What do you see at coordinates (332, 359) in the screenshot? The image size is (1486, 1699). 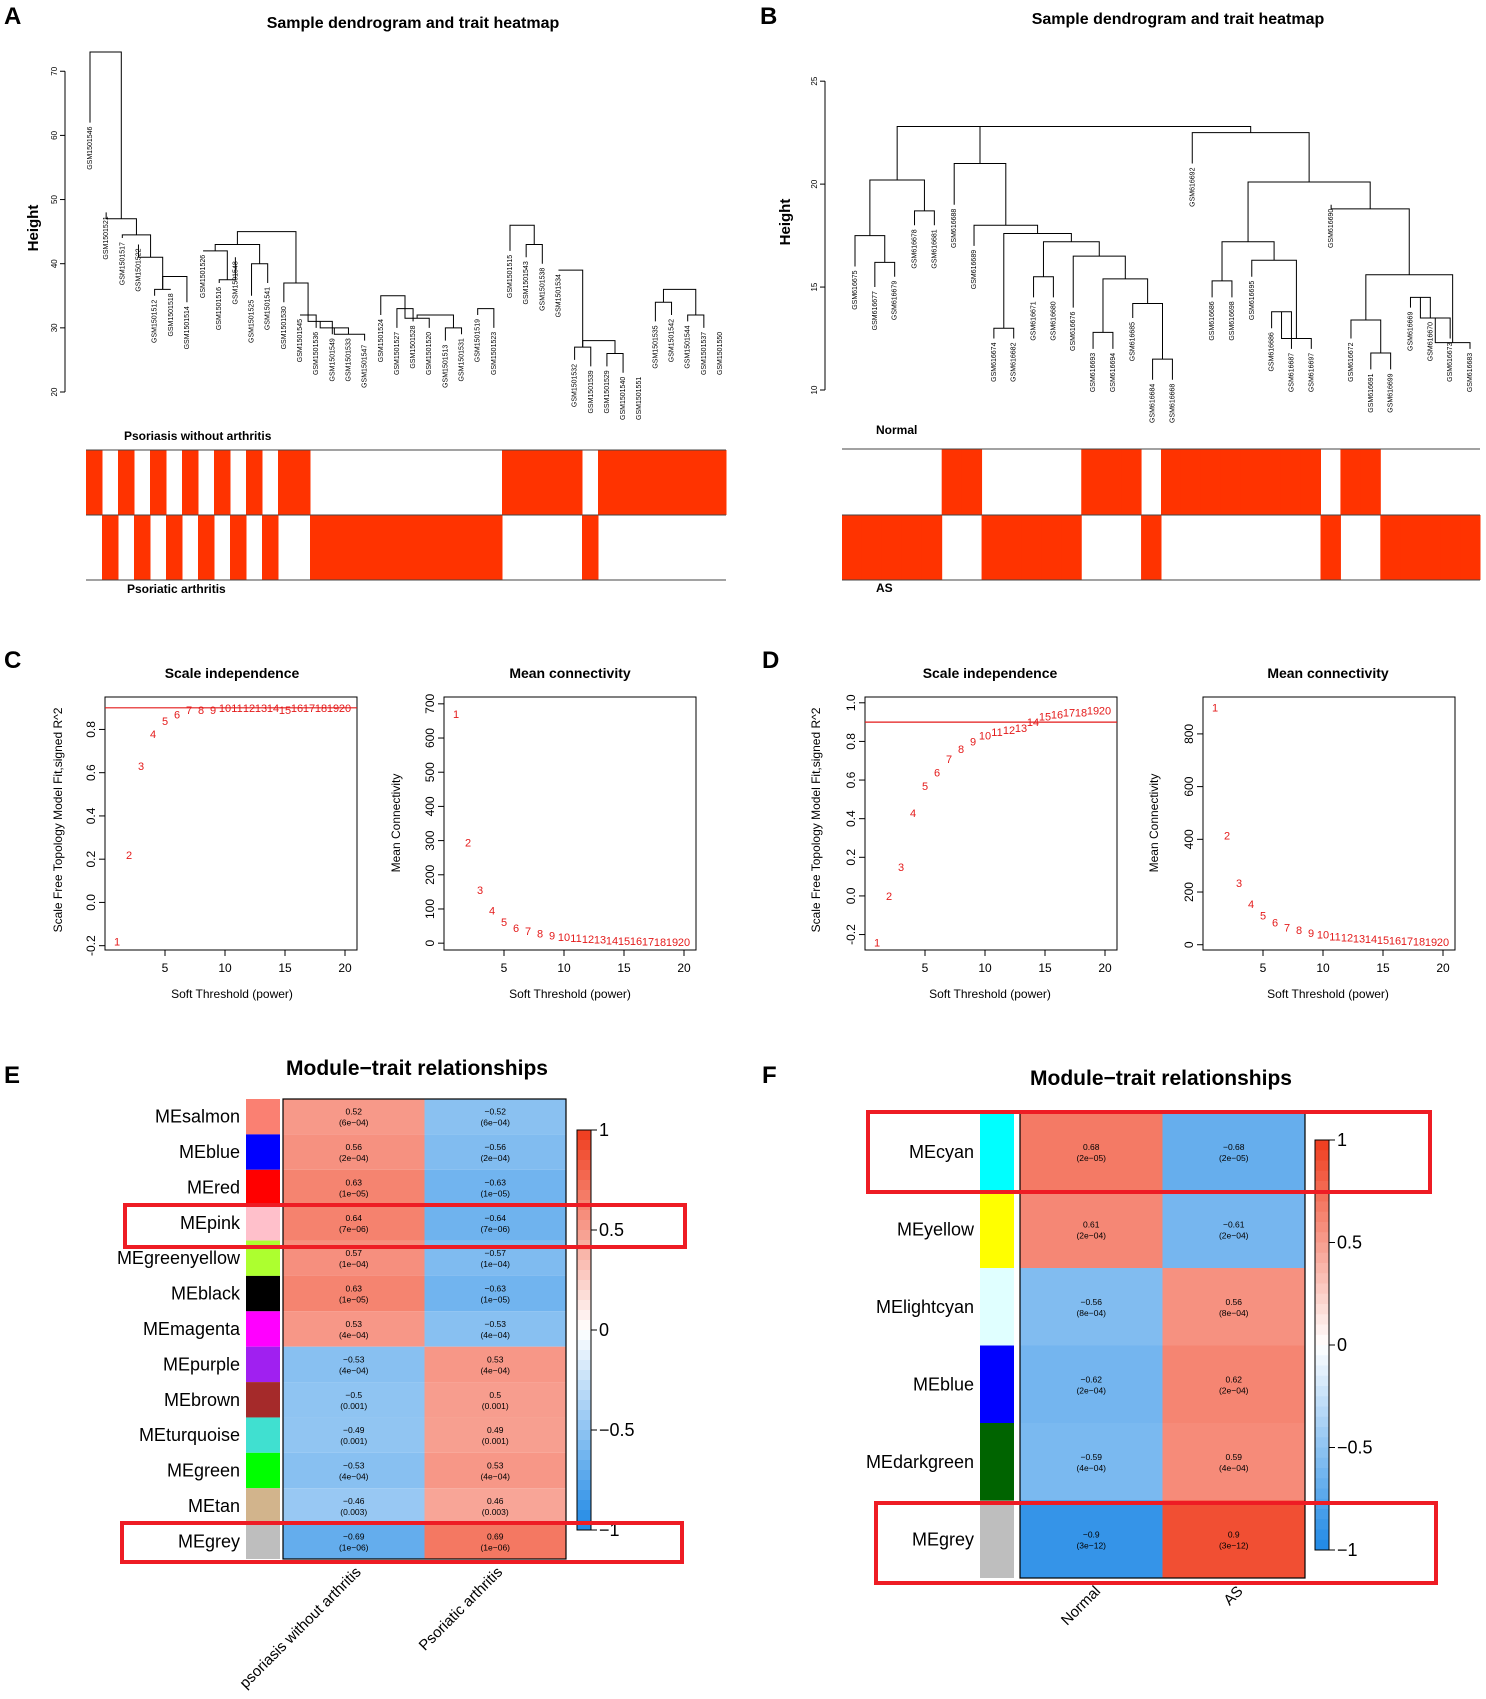 I see `dendrogram-a-leaf-label: GSM1501549` at bounding box center [332, 359].